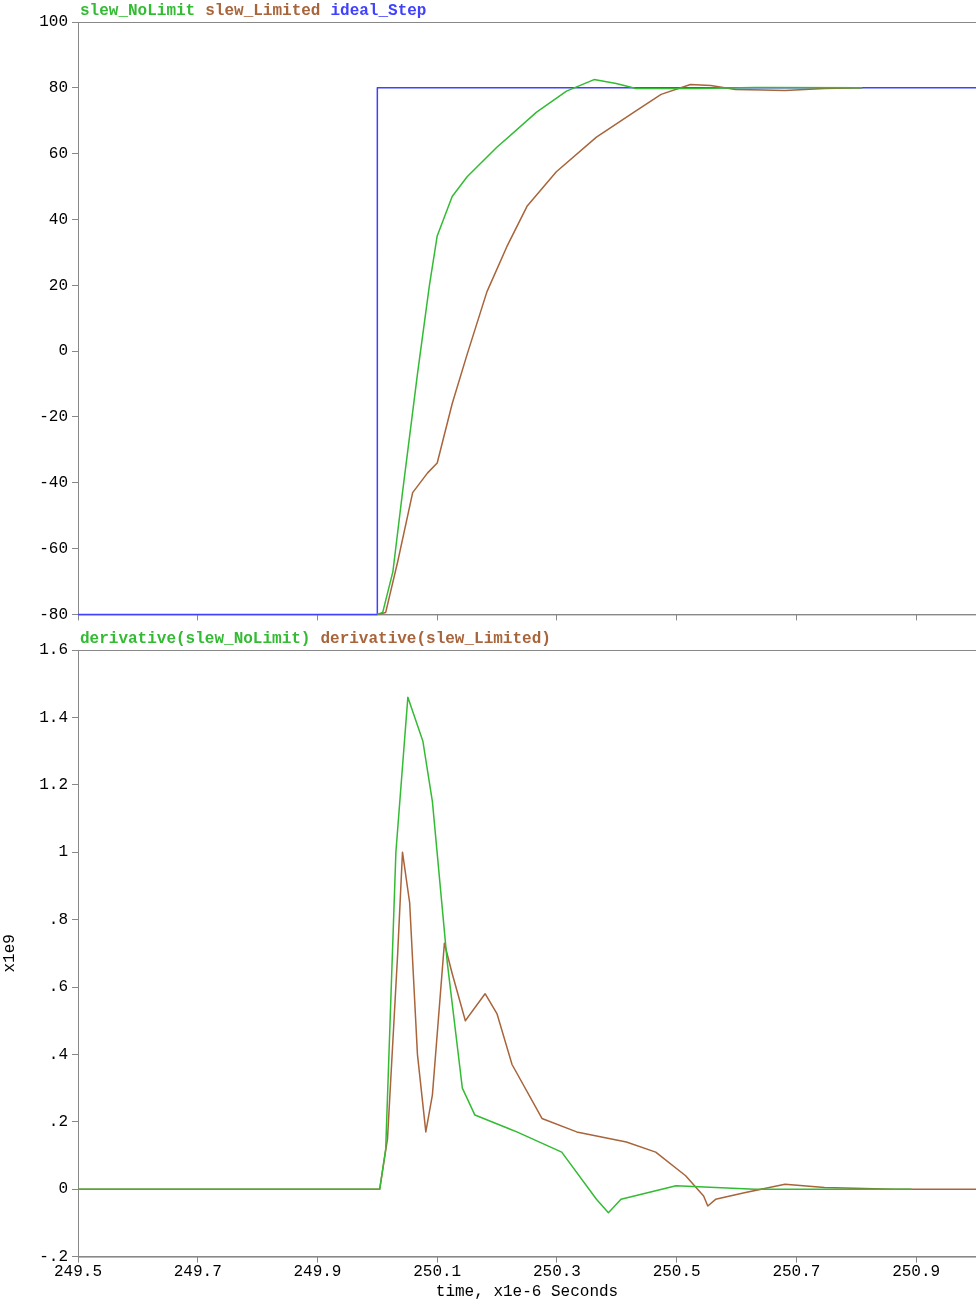 This screenshot has height=1301, width=976. What do you see at coordinates (556, 1272) in the screenshot?
I see `x-tick-label: 250.3` at bounding box center [556, 1272].